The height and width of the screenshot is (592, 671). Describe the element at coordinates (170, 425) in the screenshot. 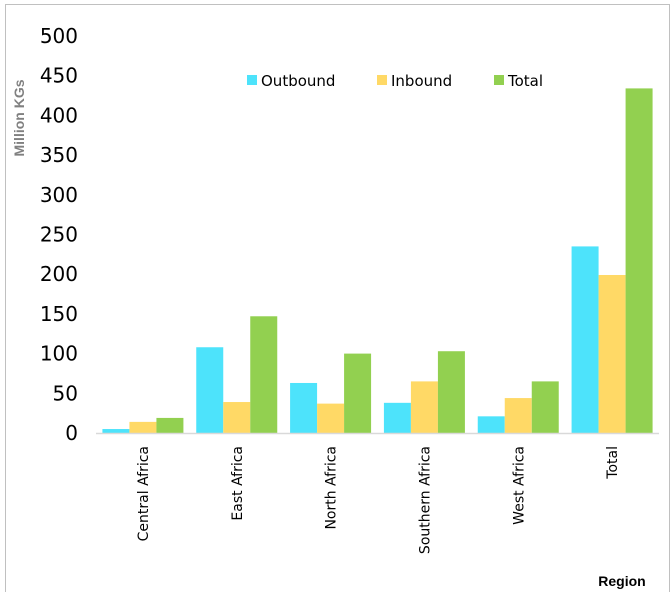

I see `bar-total-central-africa` at that location.